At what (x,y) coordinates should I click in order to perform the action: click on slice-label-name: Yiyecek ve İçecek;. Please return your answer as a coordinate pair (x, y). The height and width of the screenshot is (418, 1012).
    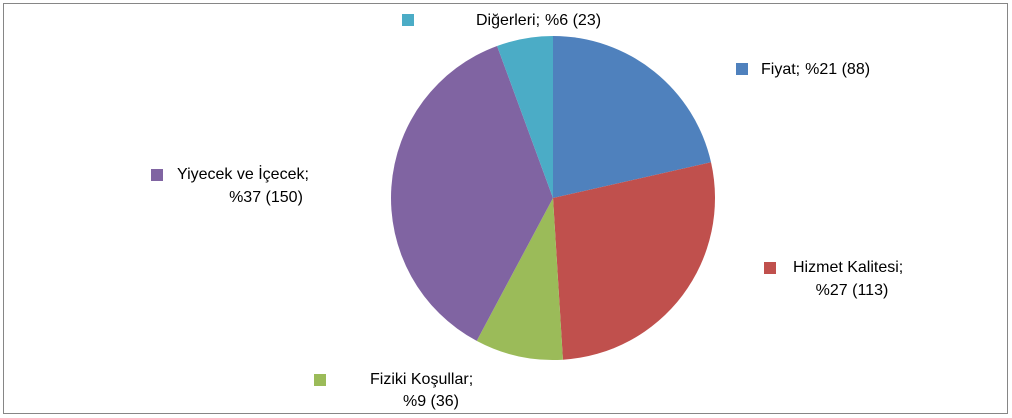
    Looking at the image, I should click on (243, 173).